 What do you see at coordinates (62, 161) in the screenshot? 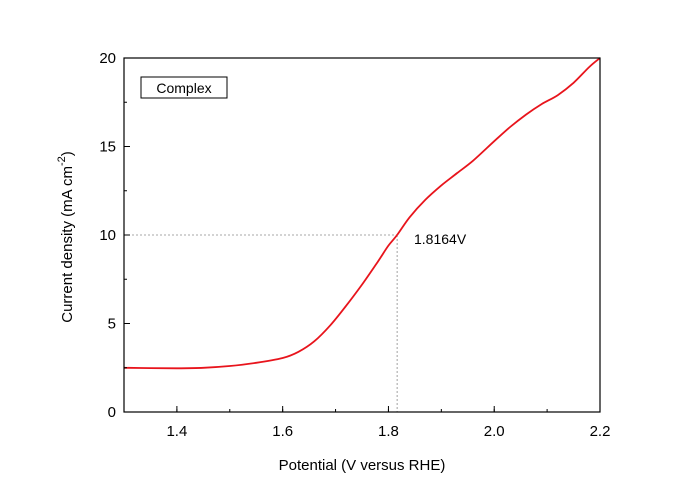
I see `y-axis-title-superscript: -2` at bounding box center [62, 161].